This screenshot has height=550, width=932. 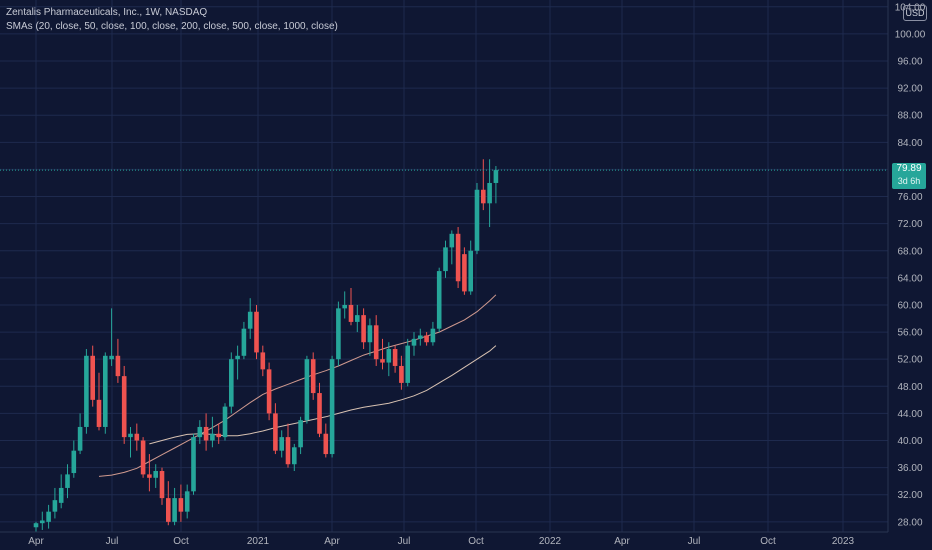 I want to click on y-tick-label: 104.00, so click(x=910, y=7).